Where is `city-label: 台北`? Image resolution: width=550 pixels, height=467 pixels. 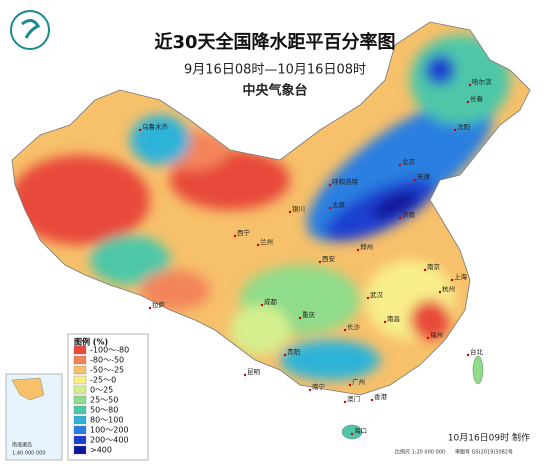 city-label: 台北 is located at coordinates (477, 351).